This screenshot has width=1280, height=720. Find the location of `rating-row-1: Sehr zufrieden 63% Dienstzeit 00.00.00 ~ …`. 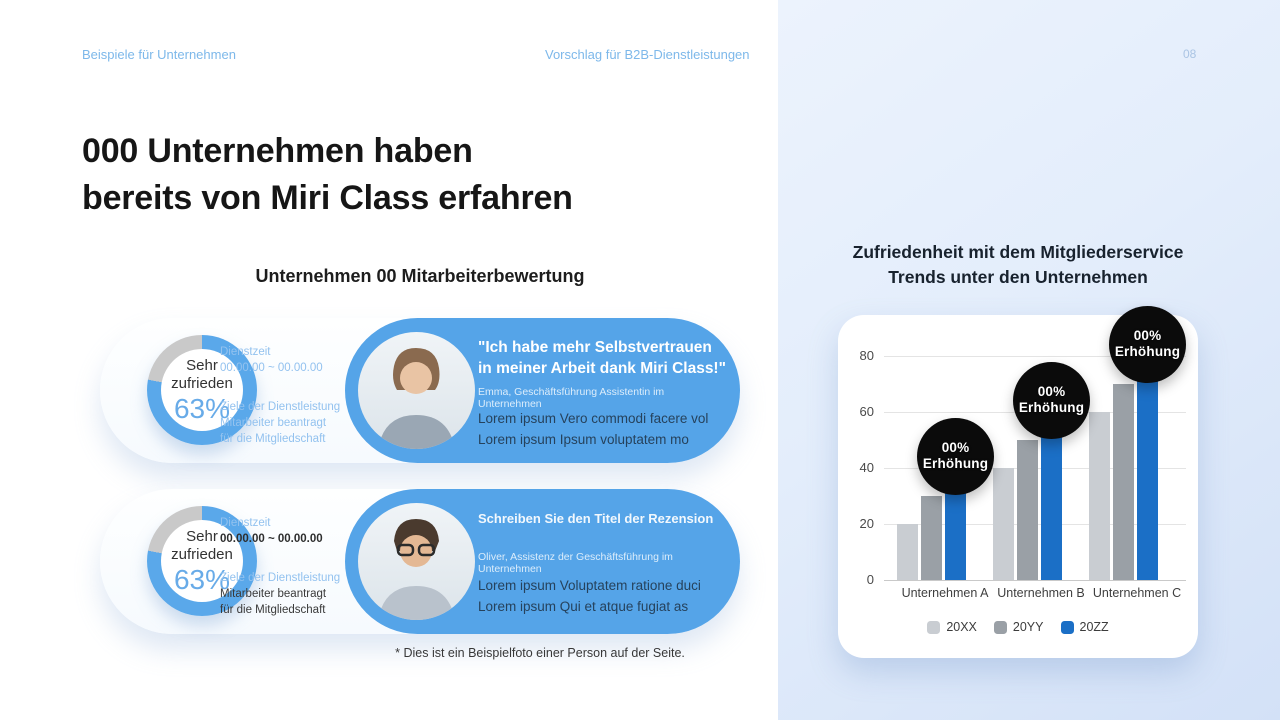

rating-row-1: Sehr zufrieden 63% Dienstzeit 00.00.00 ~ … is located at coordinates (420, 390).